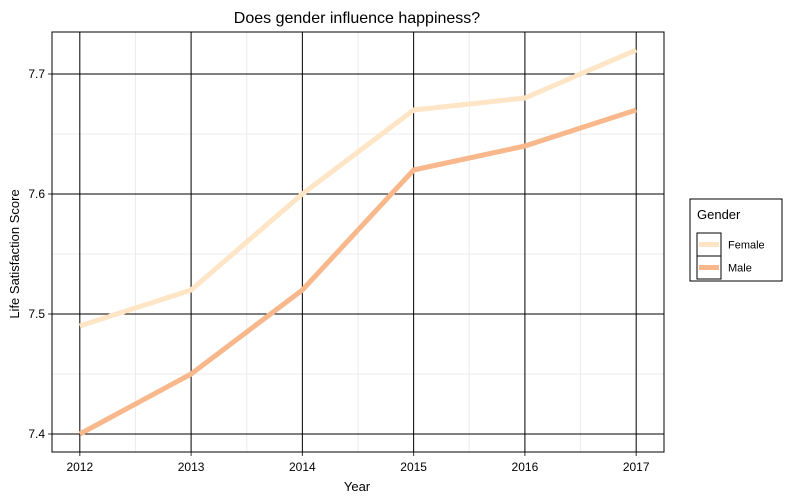 This screenshot has height=500, width=800. Describe the element at coordinates (525, 467) in the screenshot. I see `x-tick-label: 2016` at that location.